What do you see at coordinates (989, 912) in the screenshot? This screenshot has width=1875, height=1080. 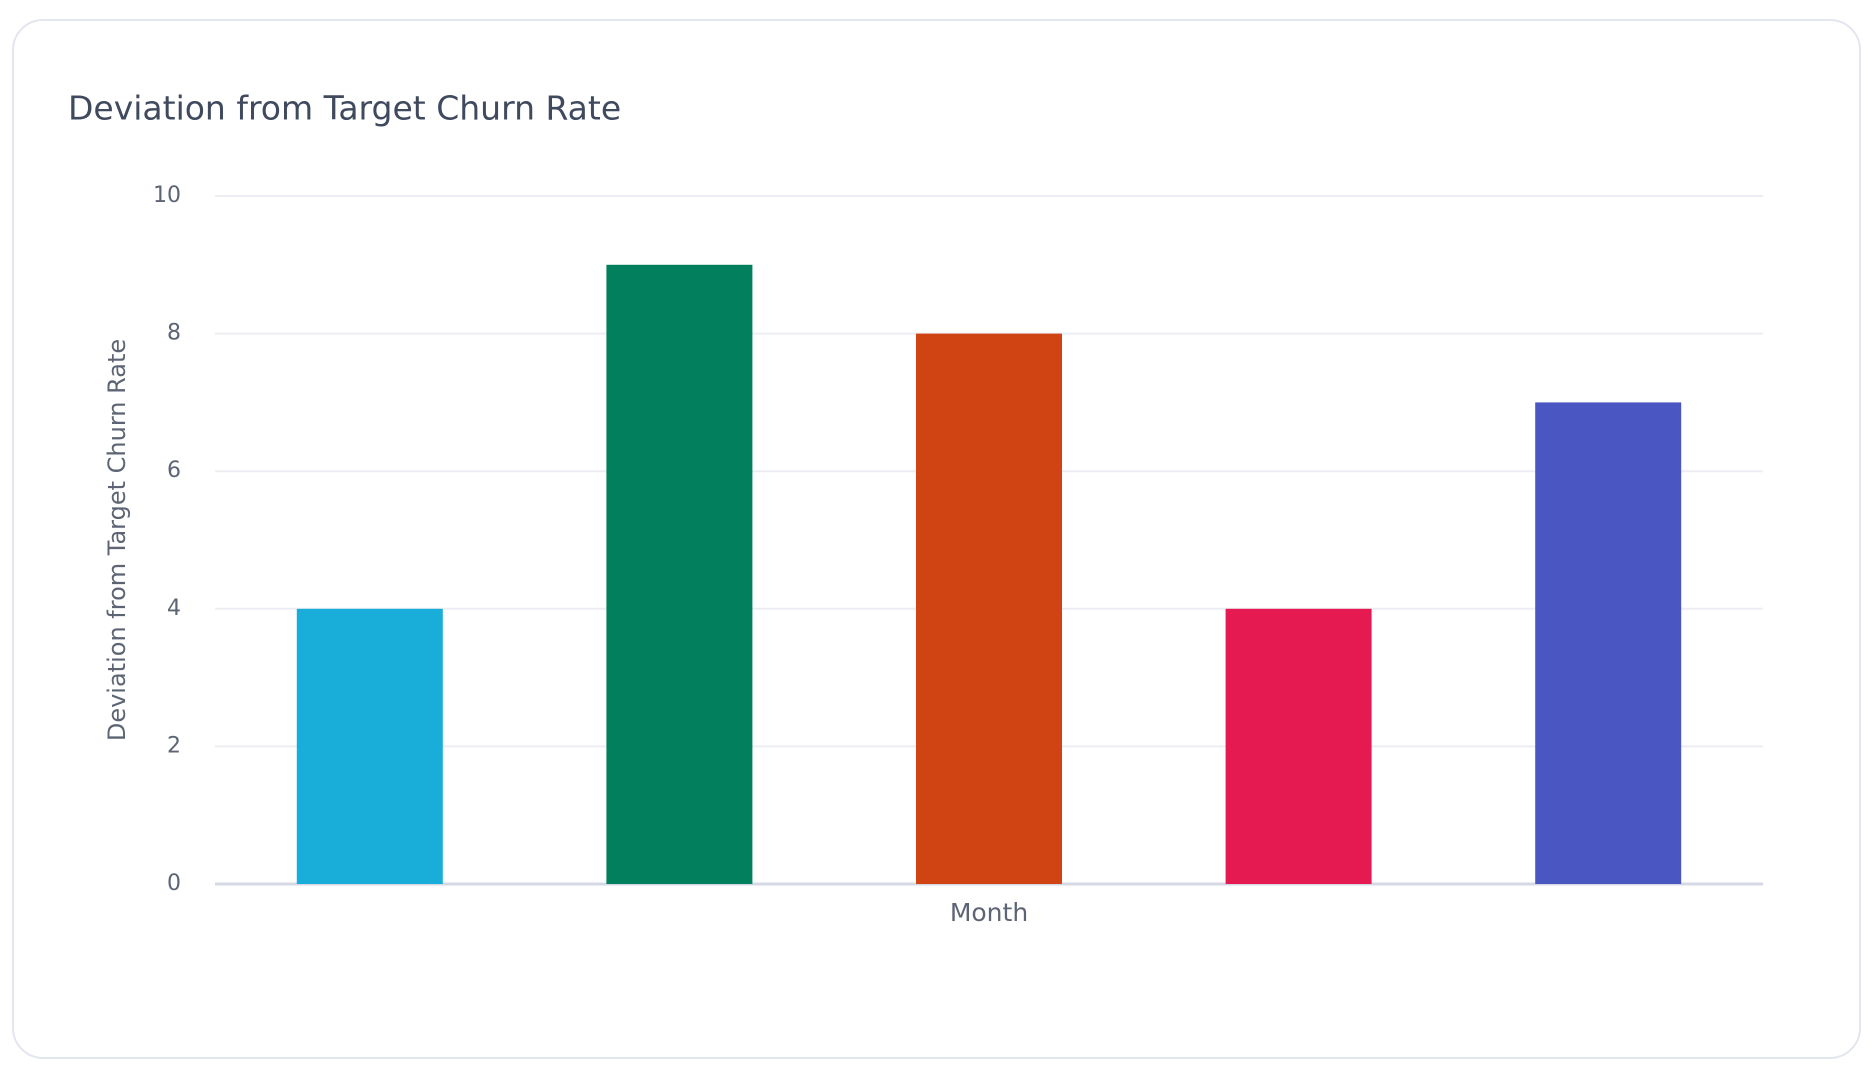 I see `x-axis-label: Month` at bounding box center [989, 912].